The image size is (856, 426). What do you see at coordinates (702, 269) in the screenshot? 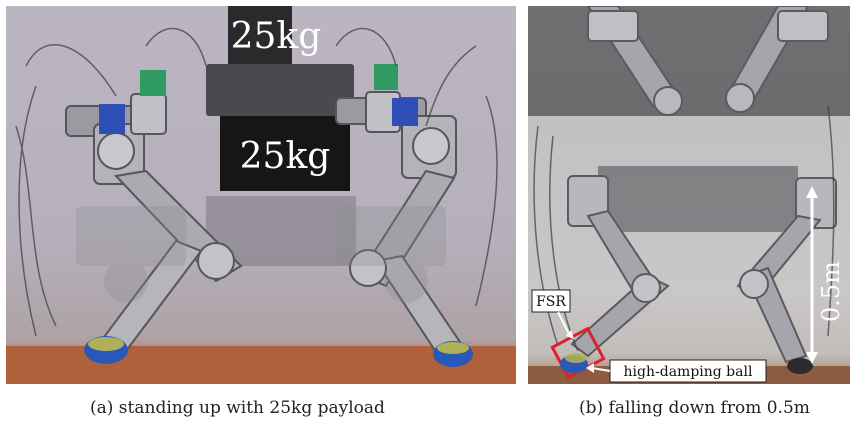
I see `lower-legs` at bounding box center [702, 269].